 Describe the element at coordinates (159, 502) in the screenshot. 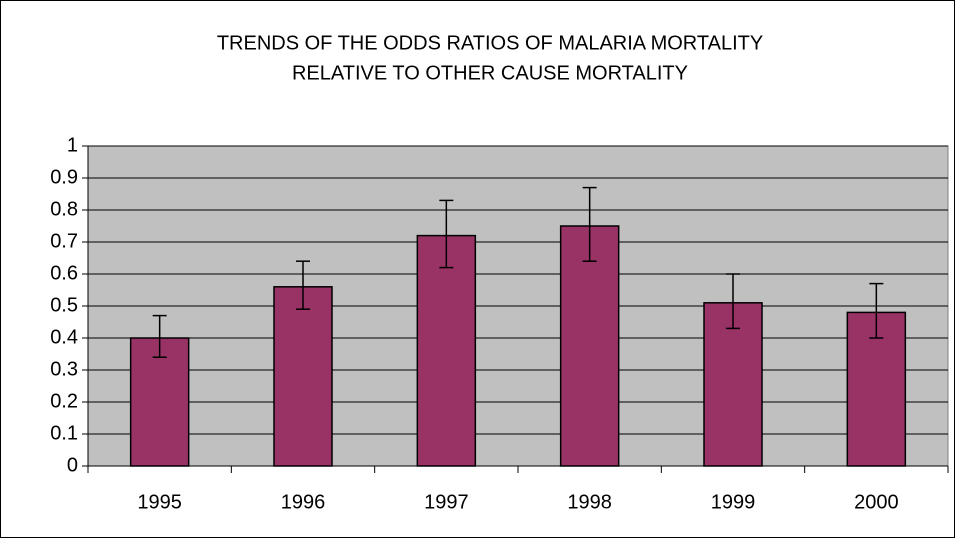

I see `x-tick-label: 1995` at that location.